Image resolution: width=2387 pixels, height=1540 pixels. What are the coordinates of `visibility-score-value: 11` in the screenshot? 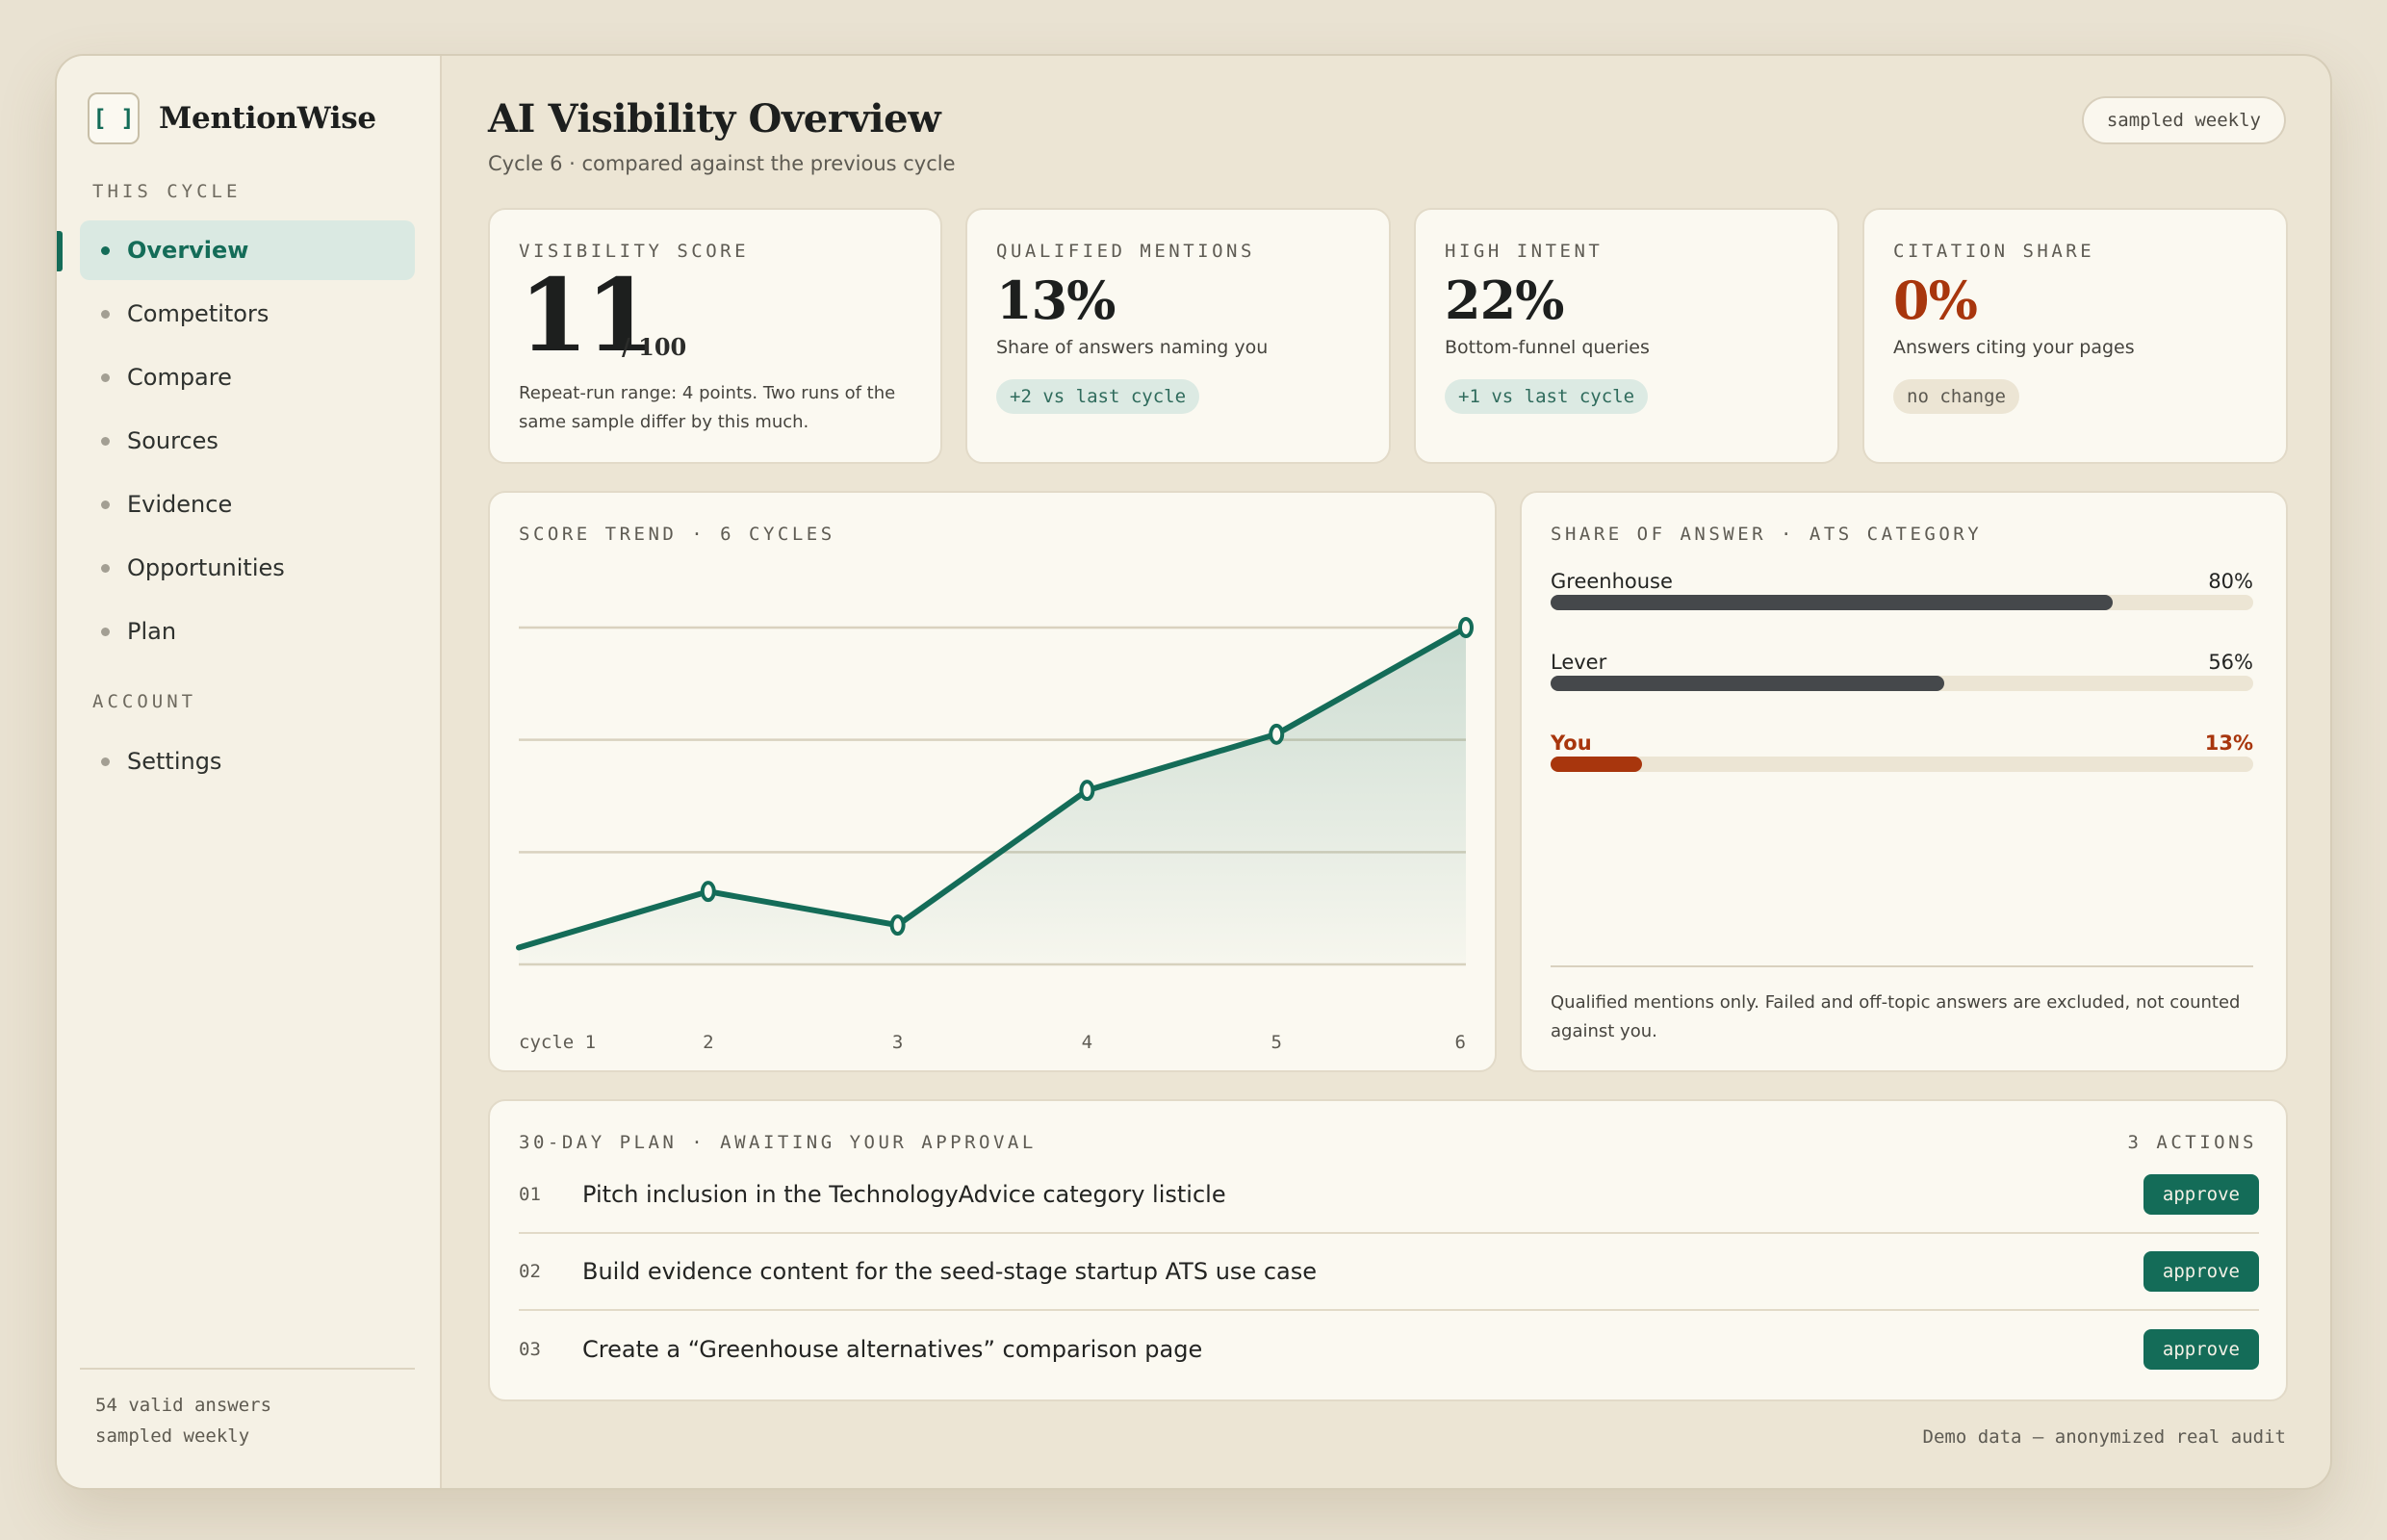 It's located at (587, 315).